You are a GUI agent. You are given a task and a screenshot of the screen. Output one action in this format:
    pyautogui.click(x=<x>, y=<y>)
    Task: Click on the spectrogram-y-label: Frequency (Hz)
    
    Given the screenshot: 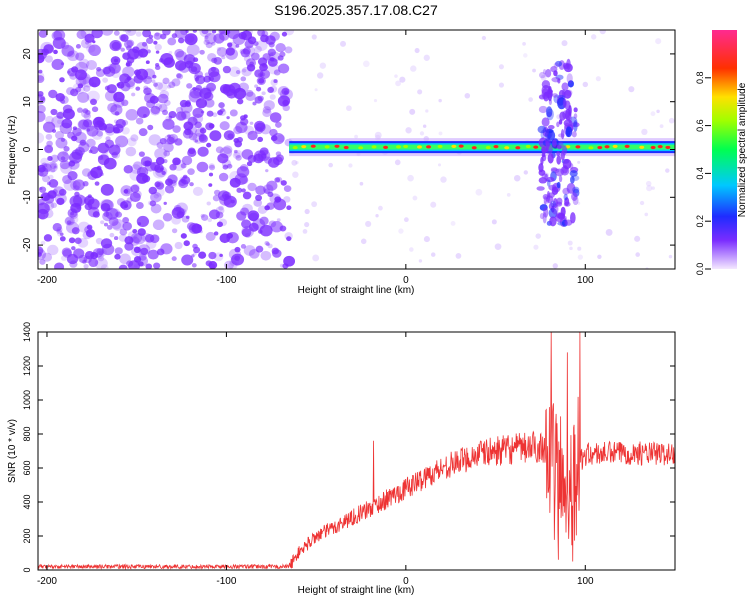 What is the action you would take?
    pyautogui.click(x=12, y=150)
    